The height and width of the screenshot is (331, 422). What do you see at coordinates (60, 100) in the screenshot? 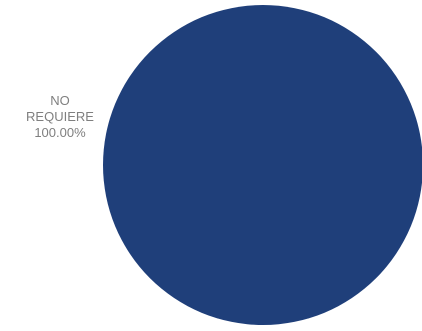
I see `slice-label-line-1: NO` at bounding box center [60, 100].